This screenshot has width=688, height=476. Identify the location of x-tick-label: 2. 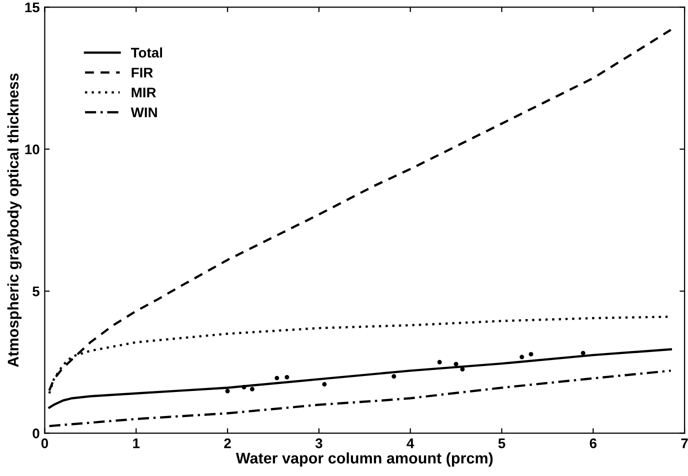
(227, 443).